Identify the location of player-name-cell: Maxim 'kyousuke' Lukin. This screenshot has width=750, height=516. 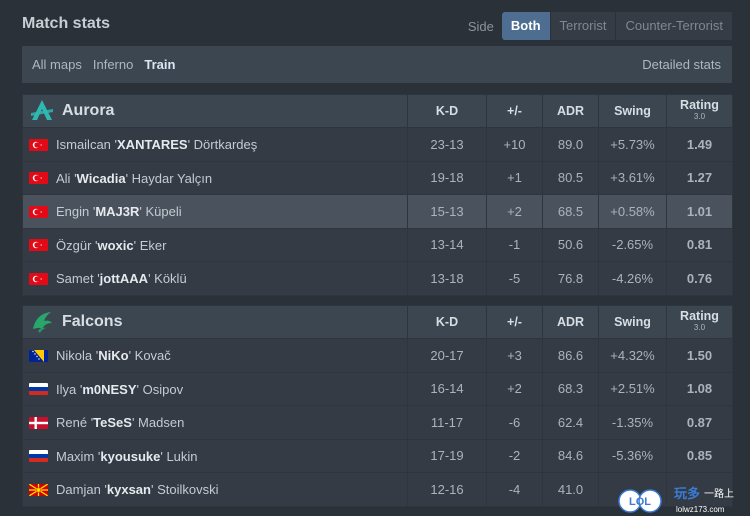
(215, 455).